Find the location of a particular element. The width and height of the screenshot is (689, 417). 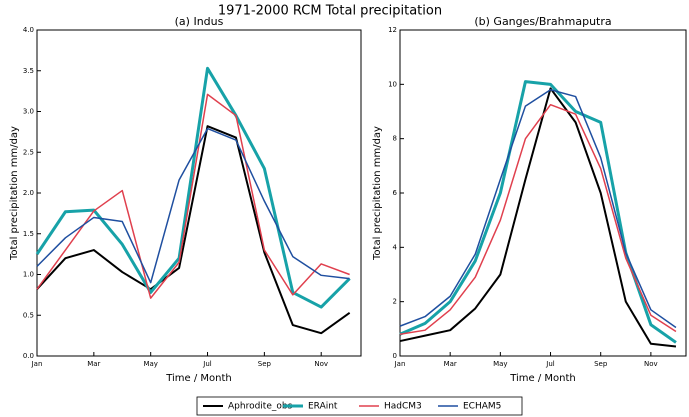

subplot-title: (a) Indus is located at coordinates (199, 21).